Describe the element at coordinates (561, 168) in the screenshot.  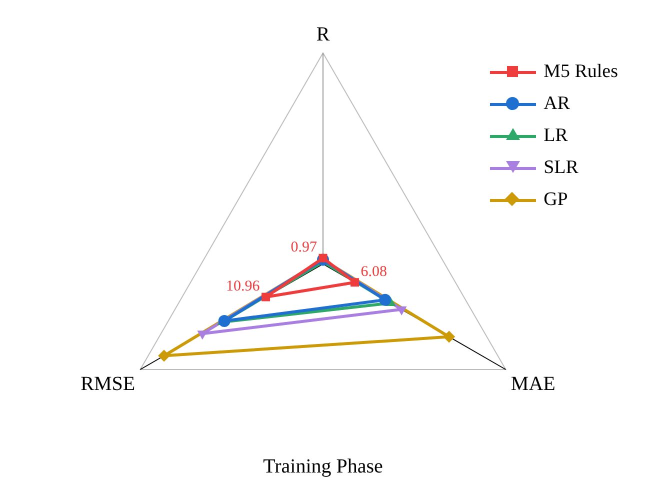
I see `legend-label: SLR` at that location.